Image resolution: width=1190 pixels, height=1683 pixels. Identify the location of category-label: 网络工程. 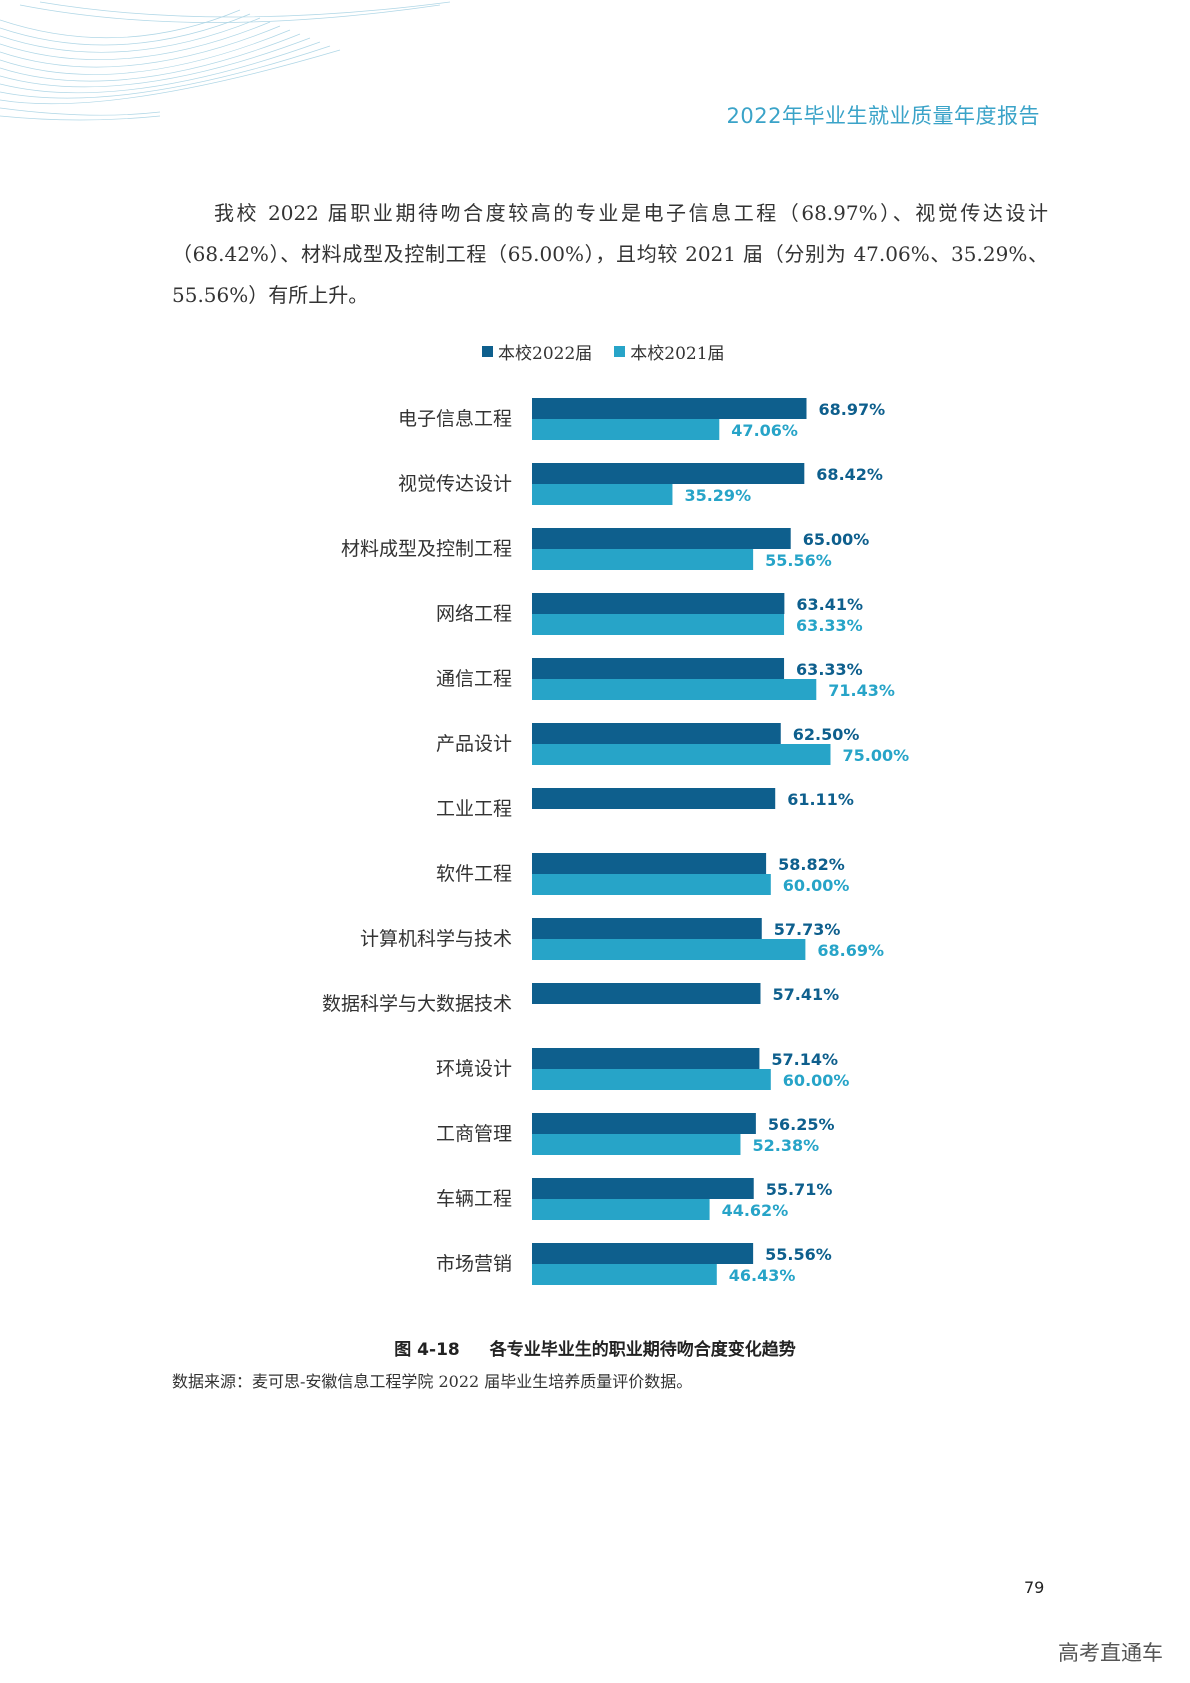
(474, 614).